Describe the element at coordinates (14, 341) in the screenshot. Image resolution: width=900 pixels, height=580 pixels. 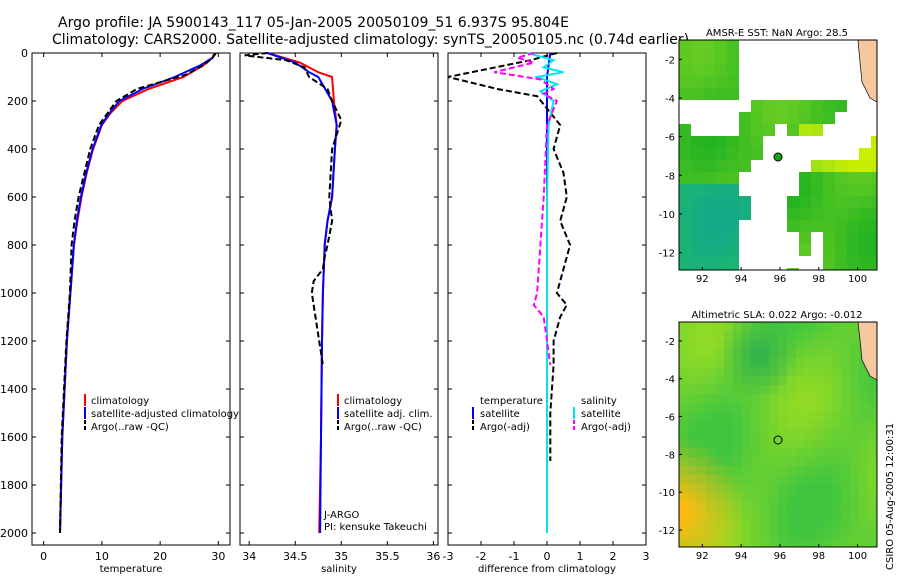
I see `y-tick-label: 1200` at that location.